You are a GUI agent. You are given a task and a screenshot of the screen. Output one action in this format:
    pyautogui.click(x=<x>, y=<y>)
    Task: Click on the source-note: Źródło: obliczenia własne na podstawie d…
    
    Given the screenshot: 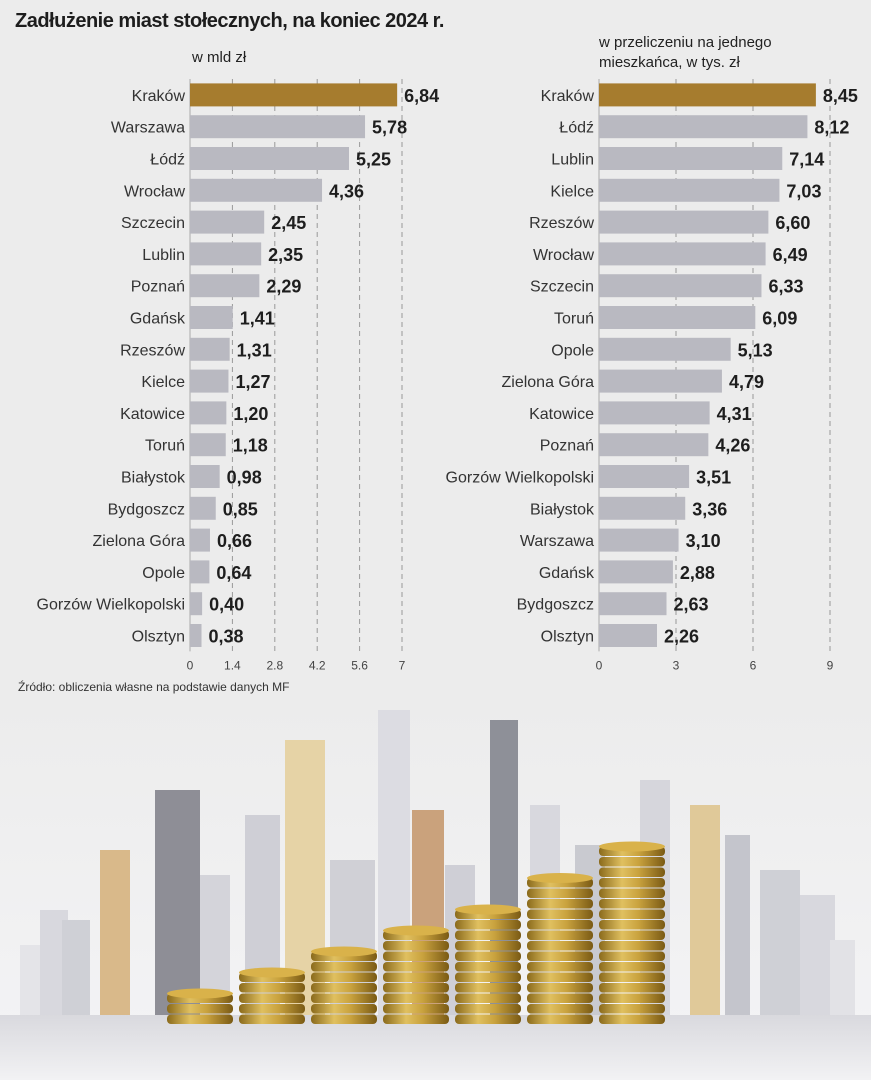 What is the action you would take?
    pyautogui.click(x=154, y=687)
    